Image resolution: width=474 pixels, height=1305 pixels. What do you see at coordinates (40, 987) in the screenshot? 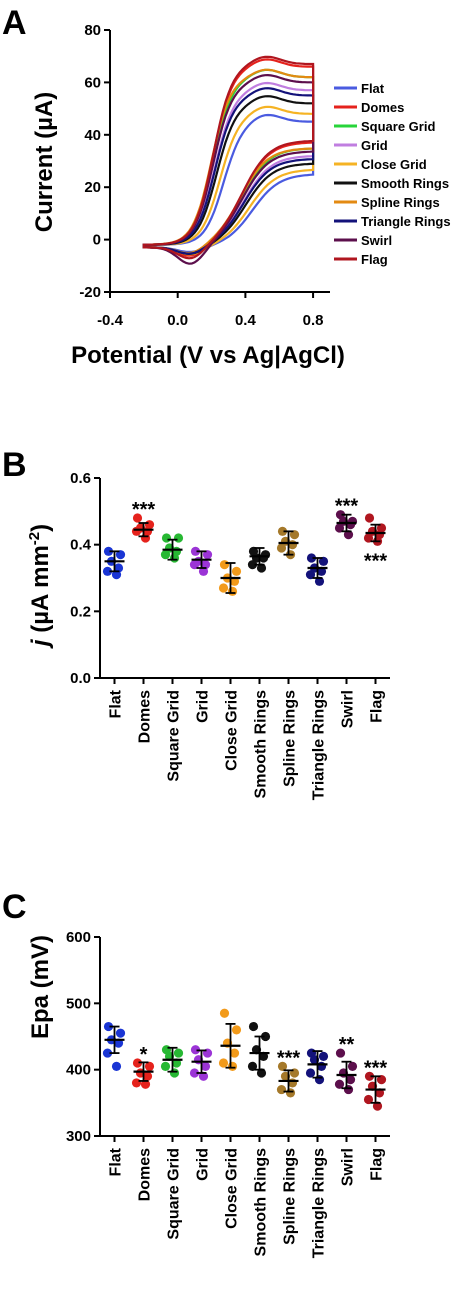
I see `panel-c-y-axis-title: Epa (mV)` at bounding box center [40, 987].